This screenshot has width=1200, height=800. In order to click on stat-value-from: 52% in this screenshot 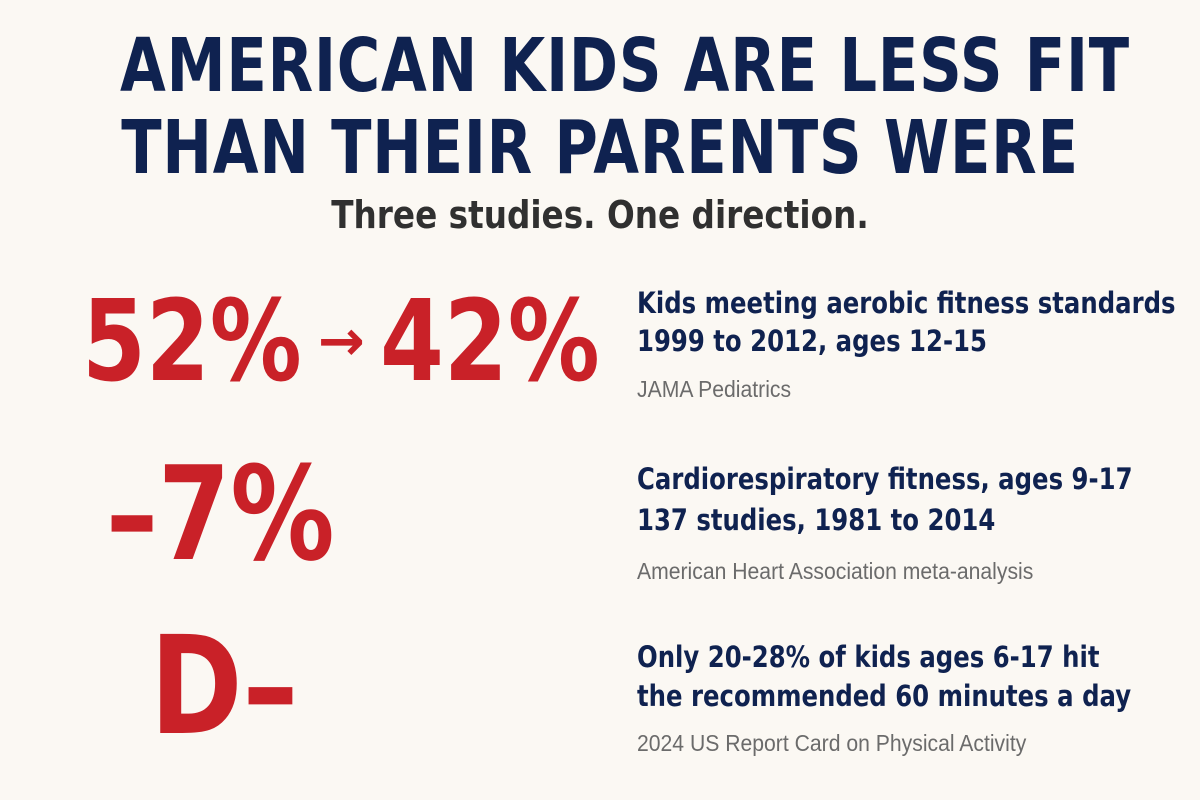, I will do `click(192, 342)`.